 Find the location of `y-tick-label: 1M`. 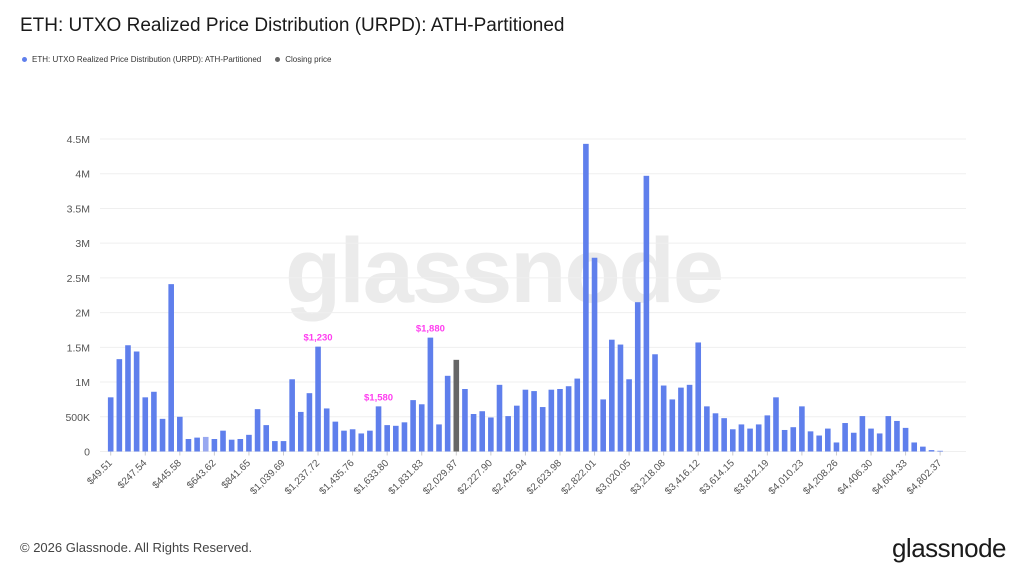

y-tick-label: 1M is located at coordinates (82, 383).